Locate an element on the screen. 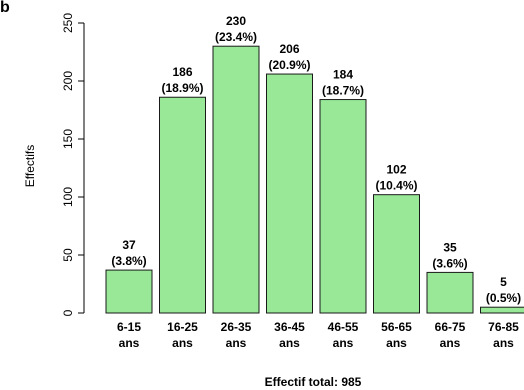 The height and width of the screenshot is (390, 524). bar-percent-label: (0.5%) is located at coordinates (503, 298).